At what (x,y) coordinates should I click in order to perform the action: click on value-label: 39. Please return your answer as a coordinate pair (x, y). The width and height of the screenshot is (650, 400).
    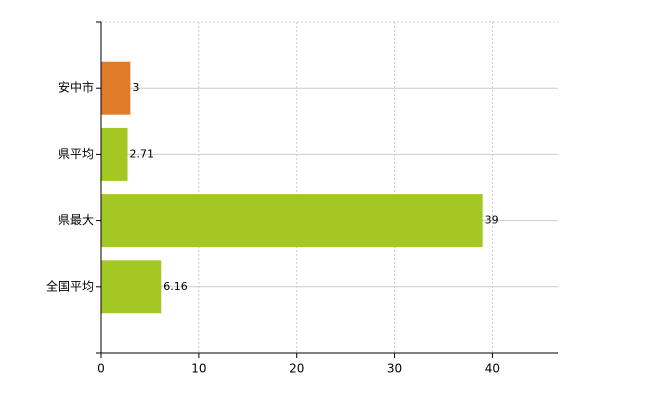
    Looking at the image, I should click on (492, 220).